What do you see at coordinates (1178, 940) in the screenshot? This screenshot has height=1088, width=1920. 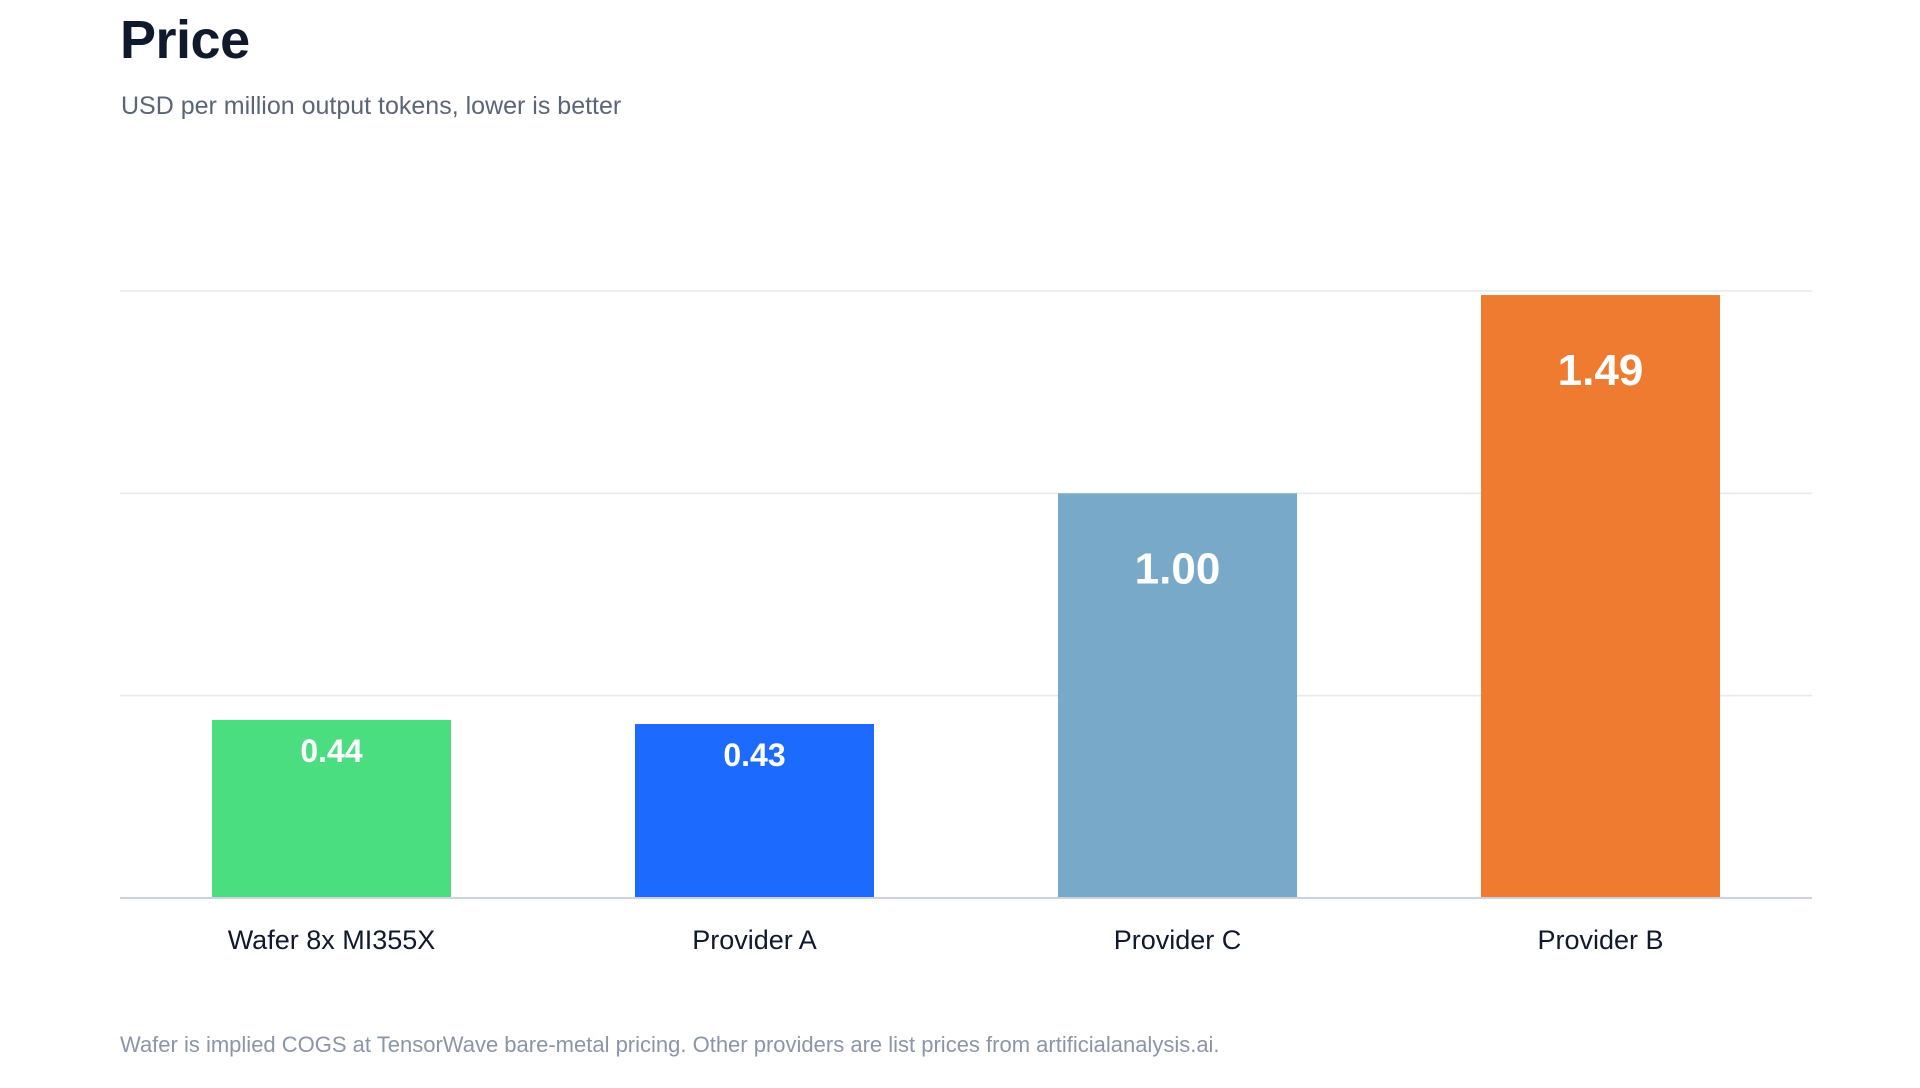 I see `category-label: Provider C` at bounding box center [1178, 940].